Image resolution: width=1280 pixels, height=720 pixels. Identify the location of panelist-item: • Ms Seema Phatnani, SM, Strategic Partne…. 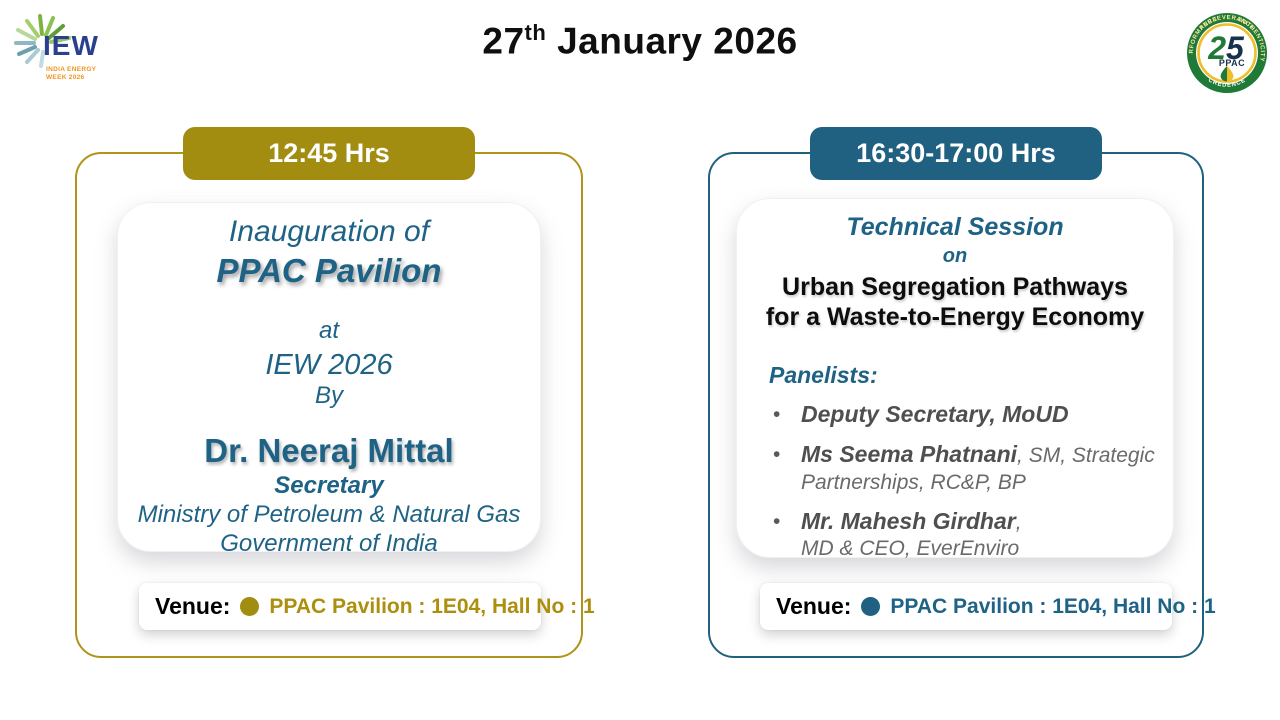
(966, 468).